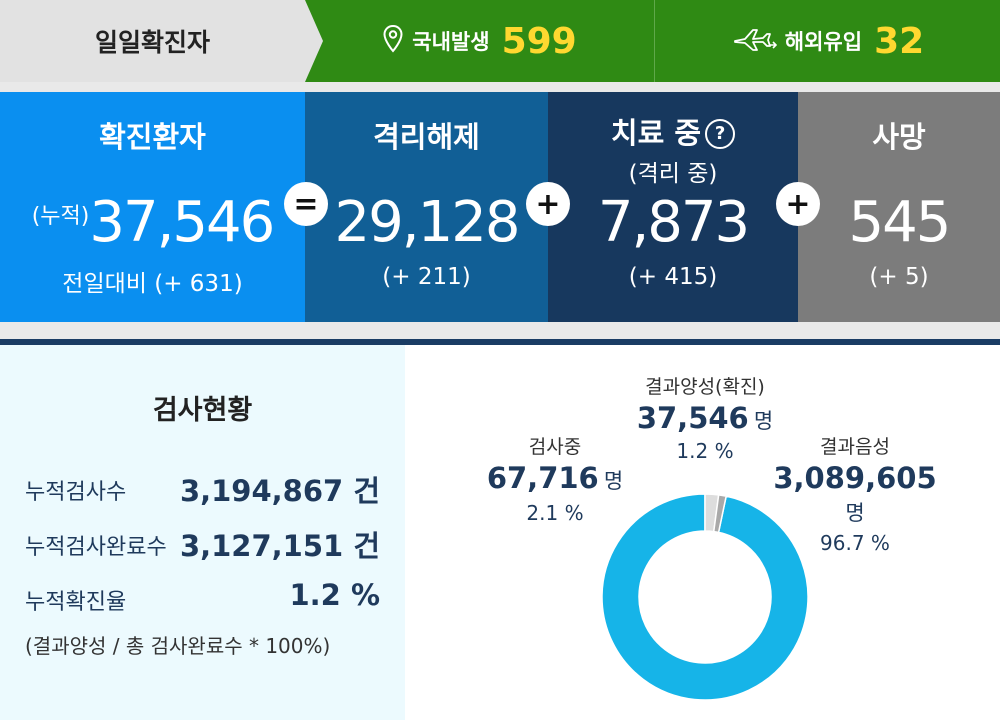 This screenshot has width=1000, height=720. What do you see at coordinates (720, 514) in the screenshot?
I see `positive-slice` at bounding box center [720, 514].